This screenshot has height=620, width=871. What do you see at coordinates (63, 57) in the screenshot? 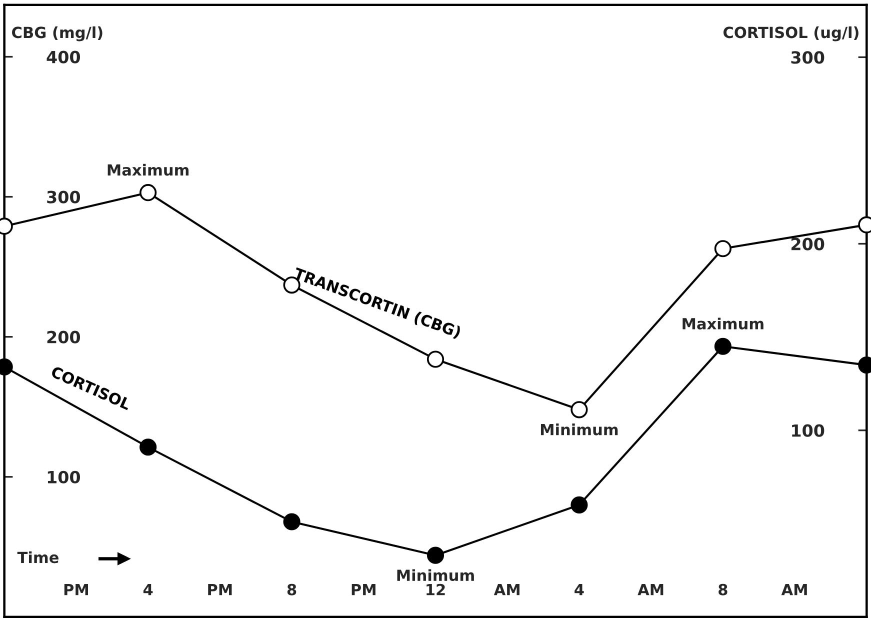
I see `y-tick-label: 400` at bounding box center [63, 57].